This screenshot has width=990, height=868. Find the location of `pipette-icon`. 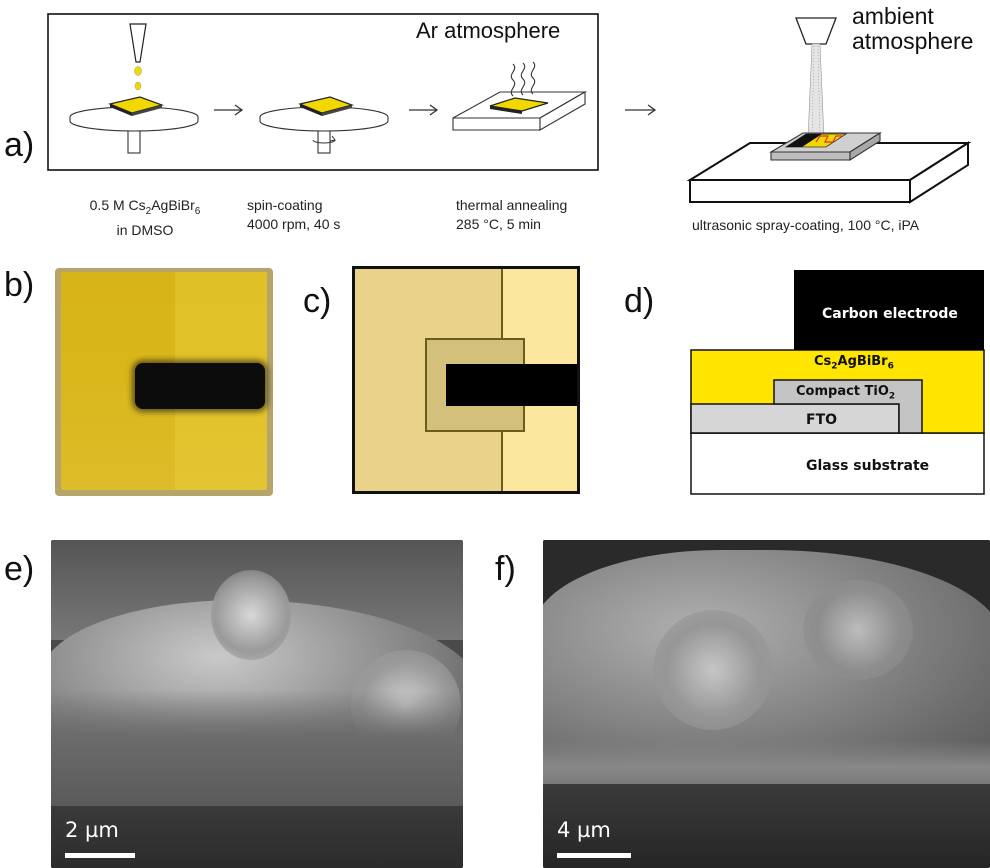

pipette-icon is located at coordinates (138, 57).